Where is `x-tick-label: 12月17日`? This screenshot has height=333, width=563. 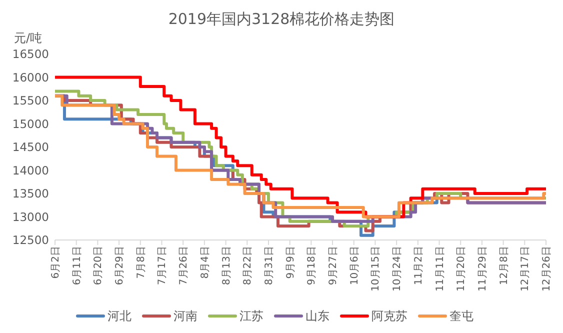
x-tick-label: 12月17日 is located at coordinates (526, 269).